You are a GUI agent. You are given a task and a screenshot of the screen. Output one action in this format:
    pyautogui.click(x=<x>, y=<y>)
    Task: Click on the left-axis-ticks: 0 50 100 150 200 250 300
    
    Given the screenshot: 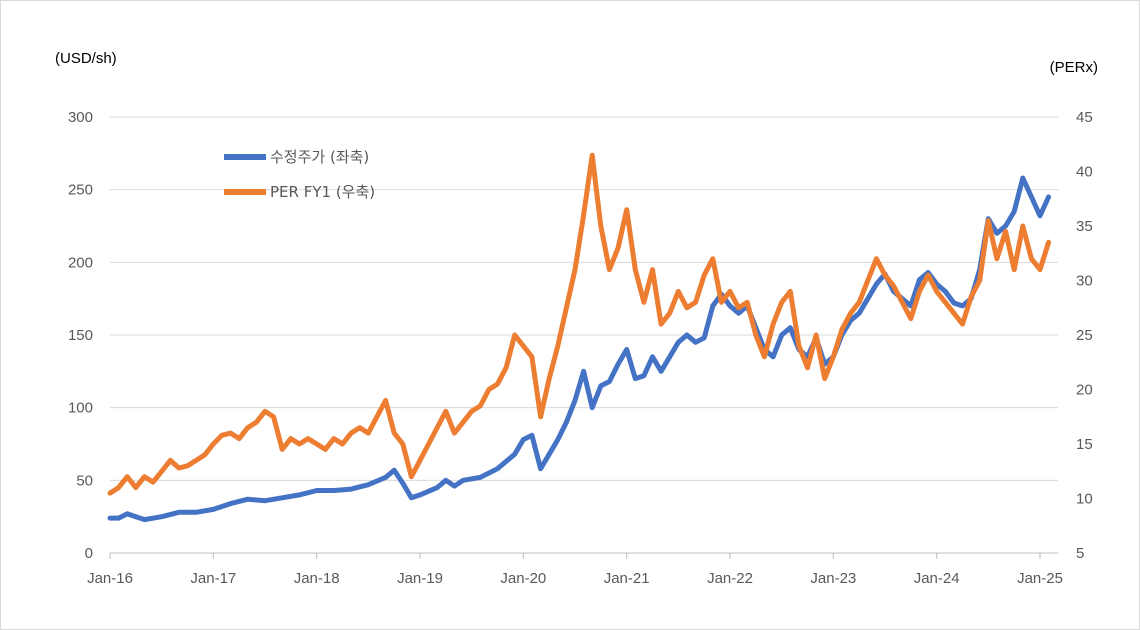 What is the action you would take?
    pyautogui.click(x=80, y=335)
    